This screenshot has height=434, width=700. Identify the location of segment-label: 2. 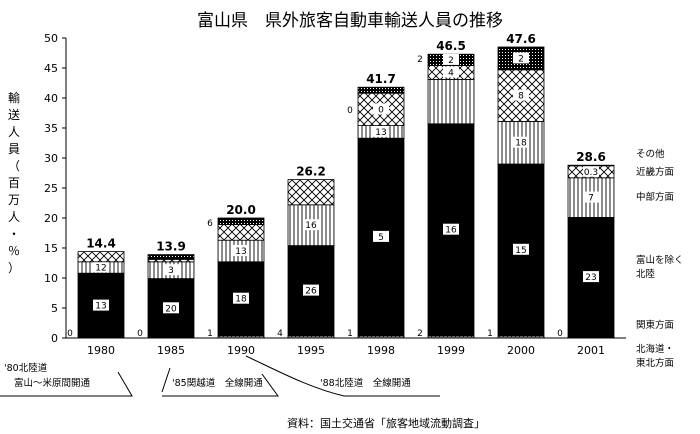
(451, 61).